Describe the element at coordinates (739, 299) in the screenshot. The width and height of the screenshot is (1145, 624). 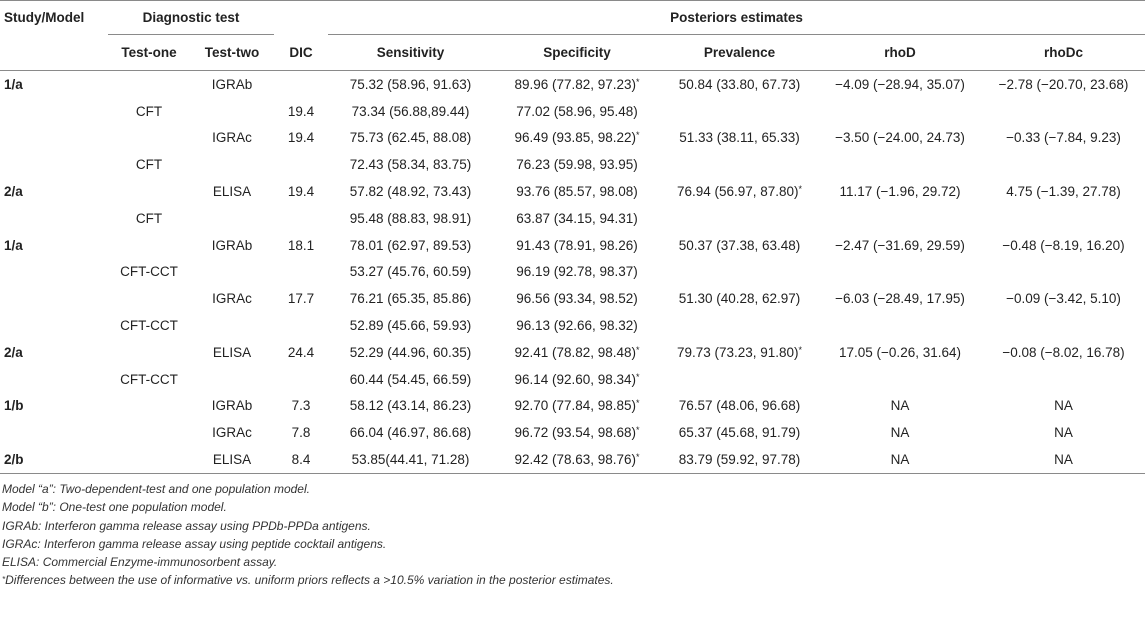
I see `cell-prevalence-text: 51.30 (40.28, 62.97)` at that location.